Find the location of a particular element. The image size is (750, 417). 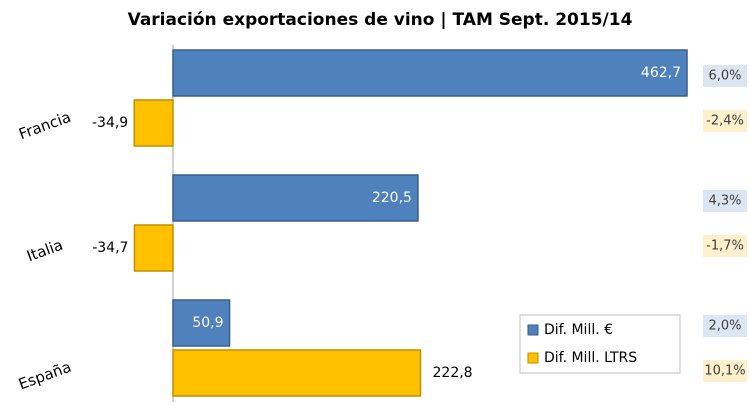

legend-label: Dif. Mill. LTRS is located at coordinates (590, 358).